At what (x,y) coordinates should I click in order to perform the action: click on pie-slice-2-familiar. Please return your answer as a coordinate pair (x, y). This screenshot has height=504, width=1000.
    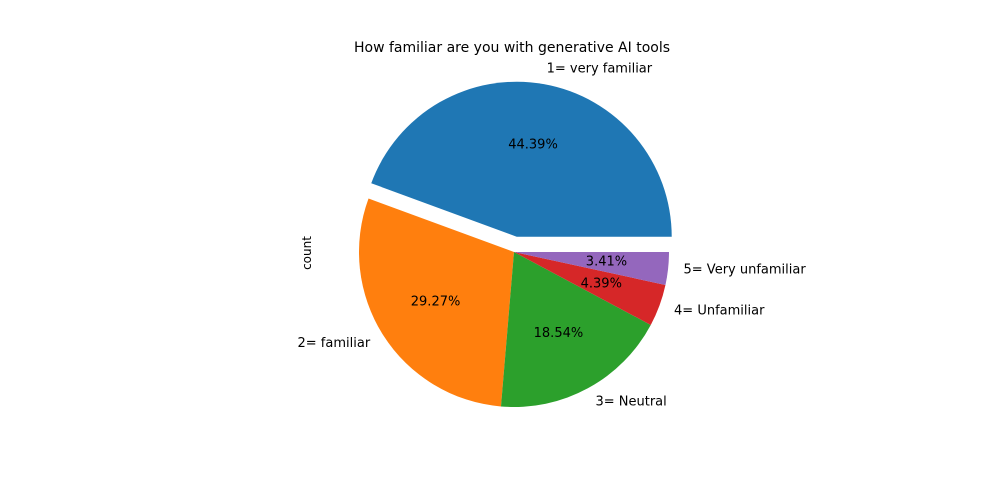
    Looking at the image, I should click on (436, 302).